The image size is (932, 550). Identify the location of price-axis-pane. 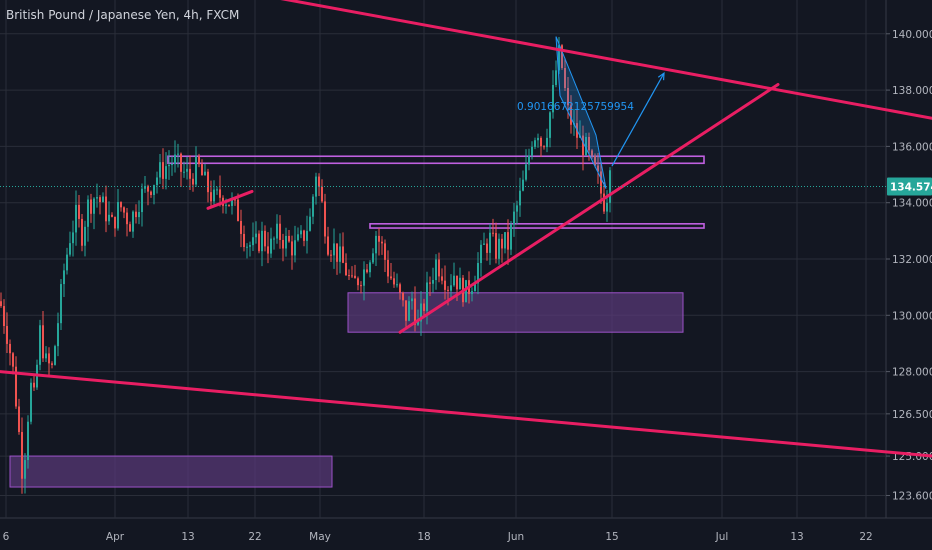
(909, 275).